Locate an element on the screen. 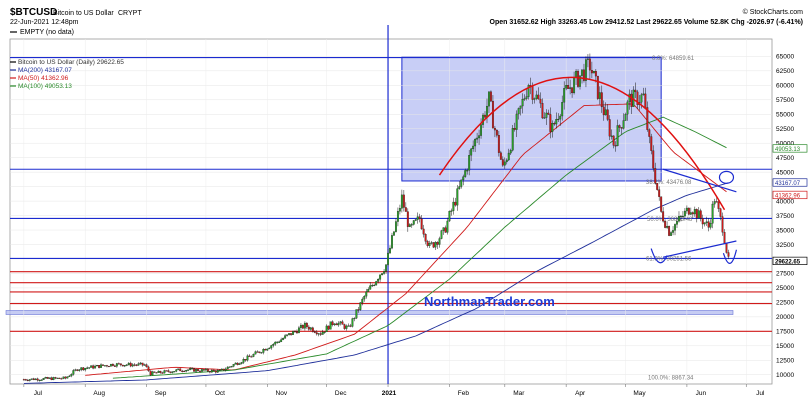 This screenshot has height=406, width=812. fib-level-label: 0.0%: 64859.61 is located at coordinates (673, 59).